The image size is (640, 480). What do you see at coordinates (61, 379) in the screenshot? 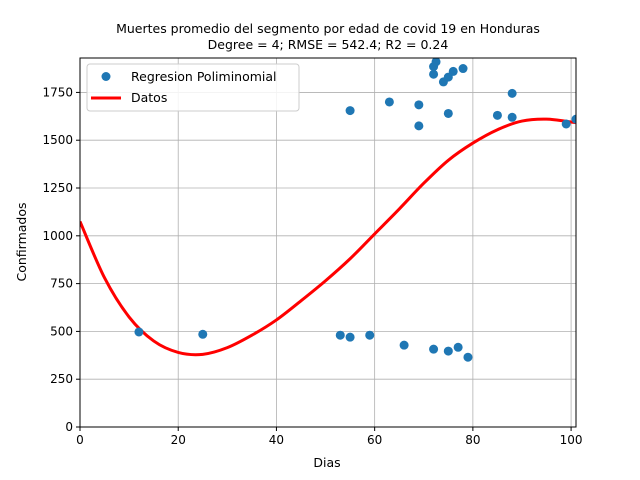
I see `y-tick-label: 250` at bounding box center [61, 379].